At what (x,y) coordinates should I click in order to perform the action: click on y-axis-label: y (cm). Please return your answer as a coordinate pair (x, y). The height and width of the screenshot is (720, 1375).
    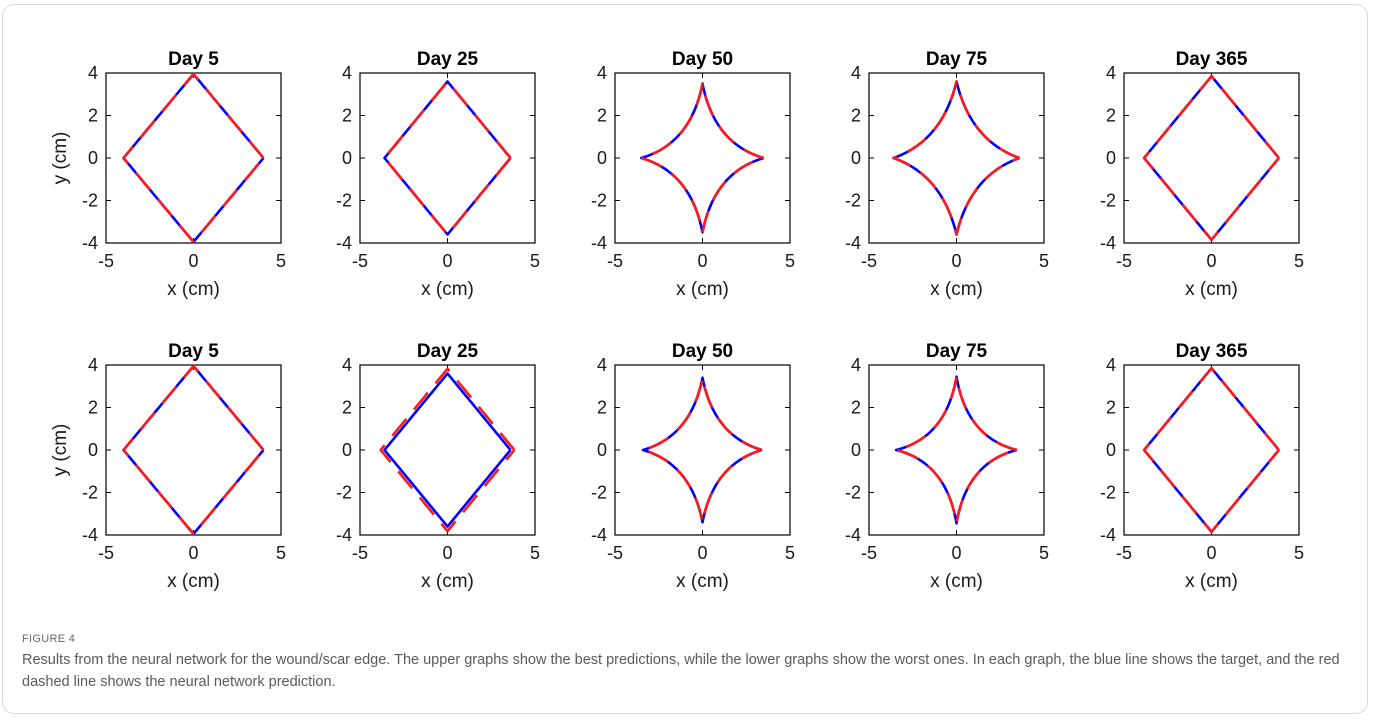
    Looking at the image, I should click on (60, 158).